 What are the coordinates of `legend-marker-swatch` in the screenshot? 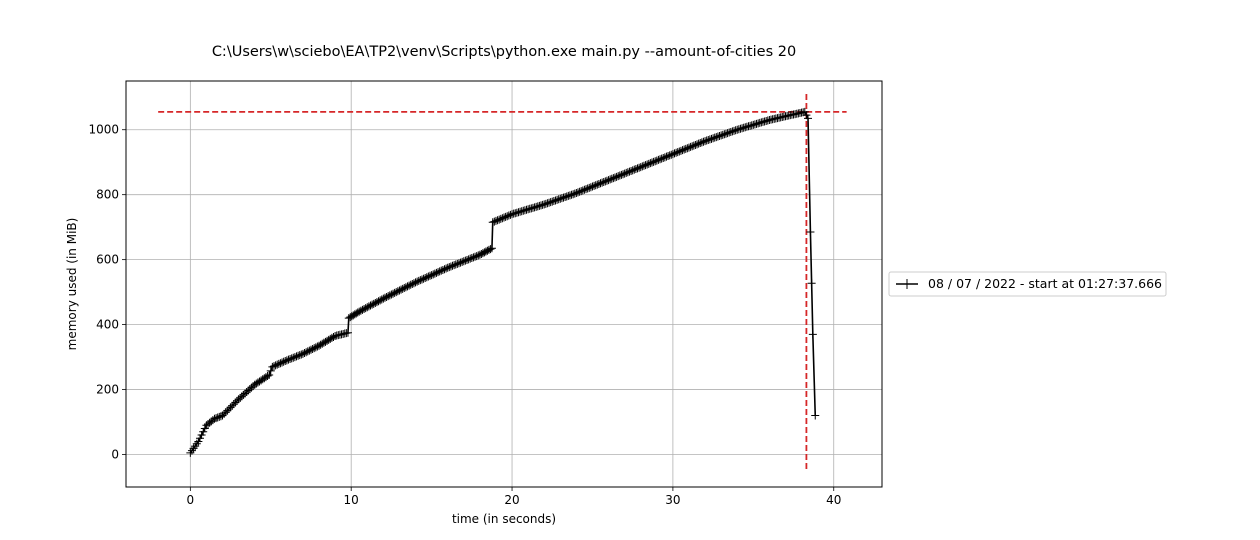 It's located at (907, 284).